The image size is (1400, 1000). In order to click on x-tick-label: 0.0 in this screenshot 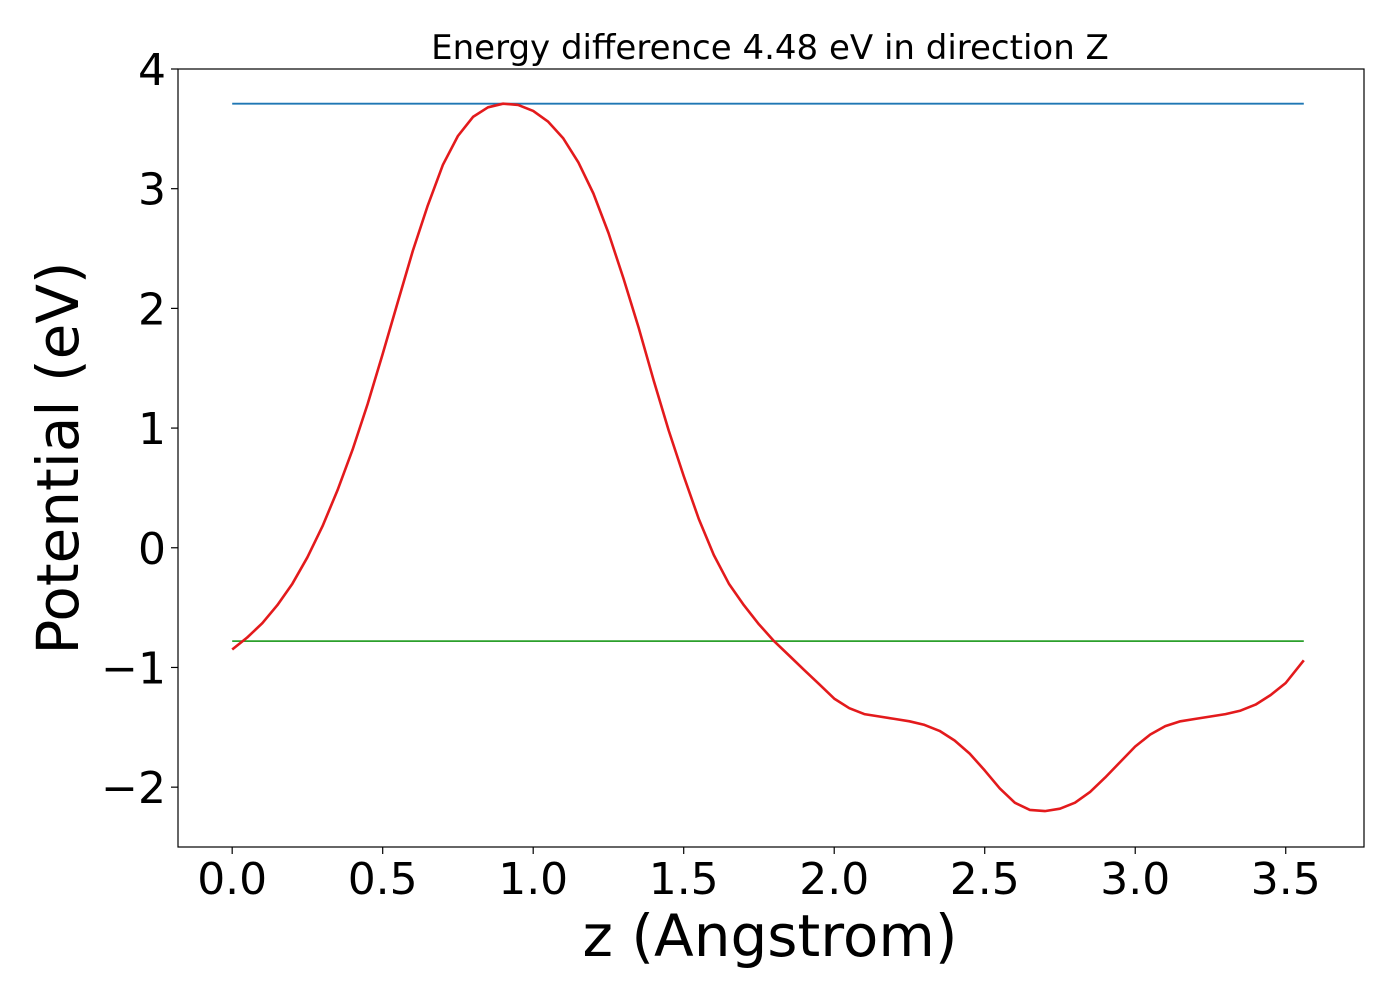, I will do `click(232, 879)`.